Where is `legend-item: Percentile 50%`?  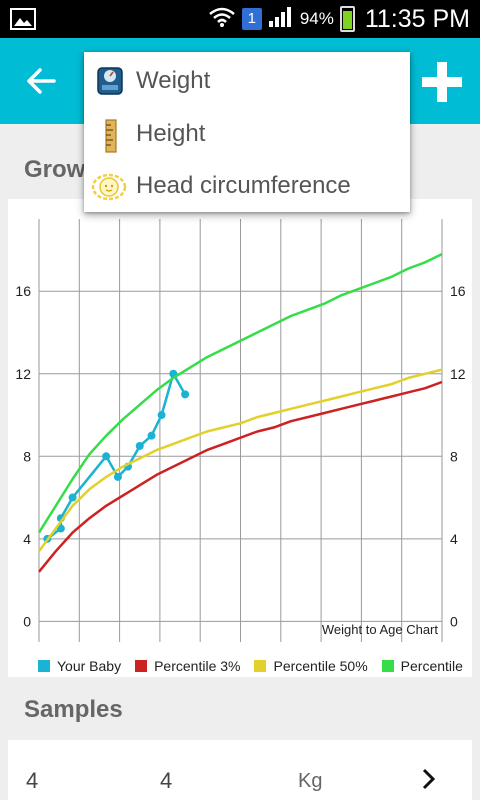 legend-item: Percentile 50% is located at coordinates (311, 666).